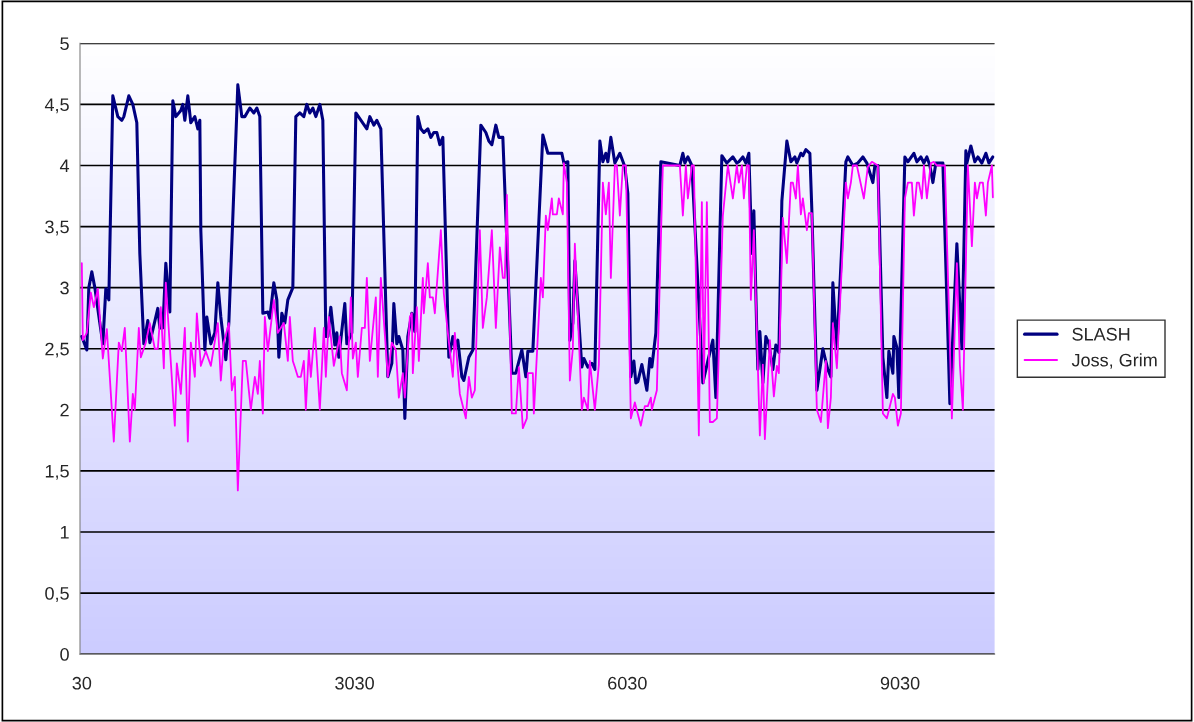 This screenshot has width=1194, height=722. Describe the element at coordinates (64, 288) in the screenshot. I see `y-tick-label: 3` at that location.